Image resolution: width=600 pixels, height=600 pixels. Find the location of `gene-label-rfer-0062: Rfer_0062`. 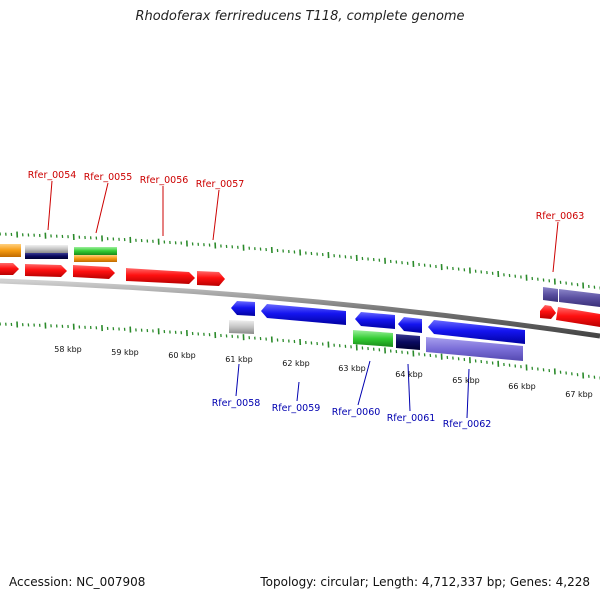

gene-label-rfer-0062: Rfer_0062 is located at coordinates (467, 424).